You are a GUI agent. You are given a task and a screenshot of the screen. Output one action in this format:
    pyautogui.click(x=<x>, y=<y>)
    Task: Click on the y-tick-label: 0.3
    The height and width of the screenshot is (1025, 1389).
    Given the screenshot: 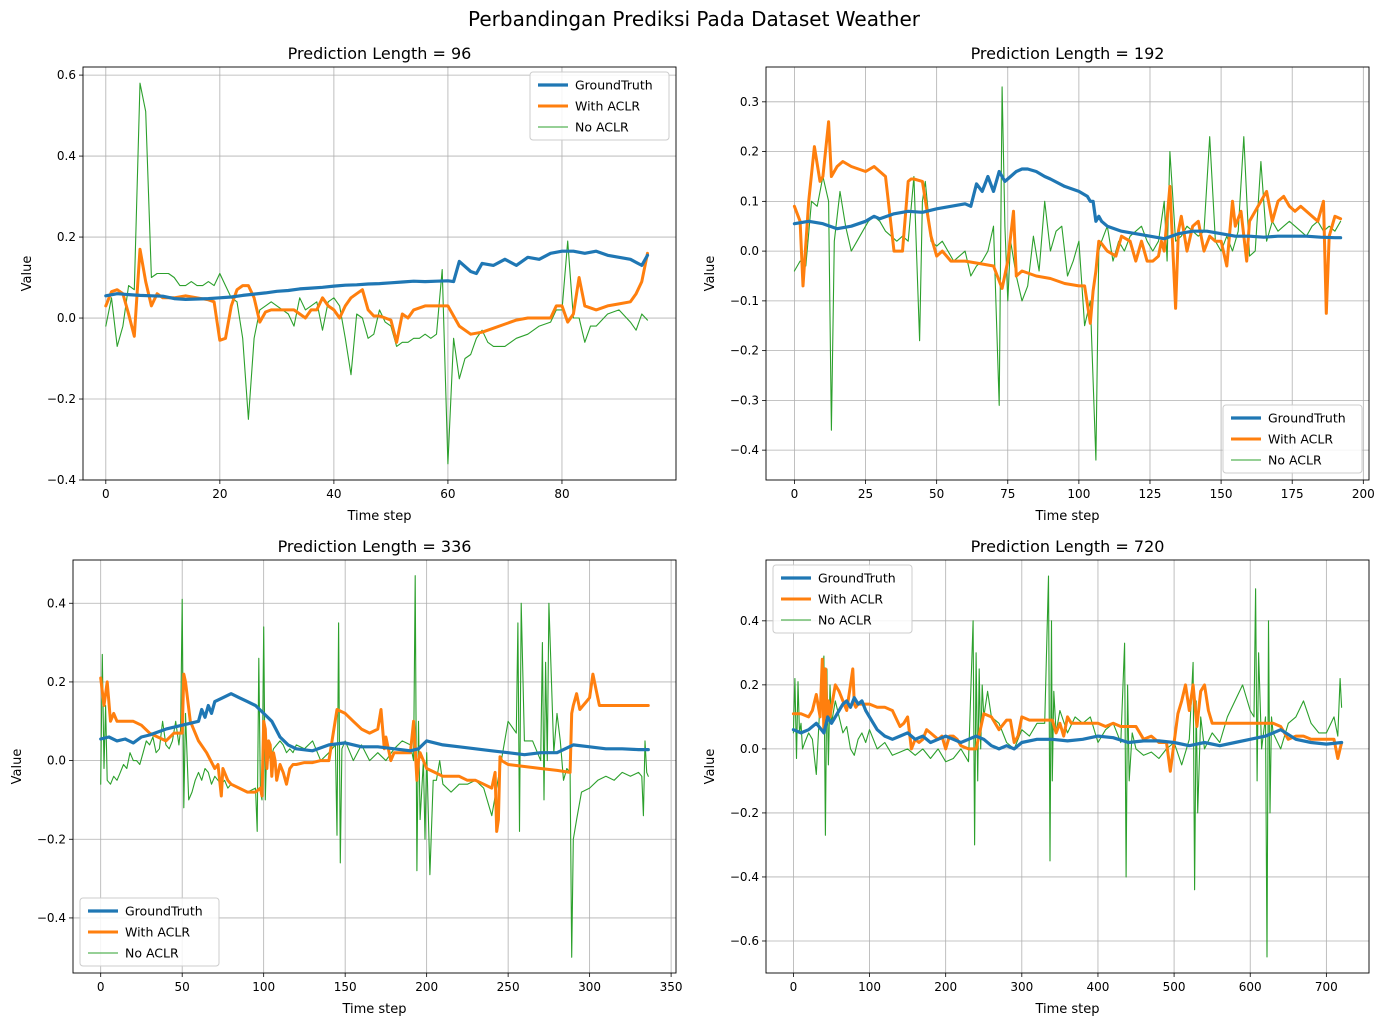 What is the action you would take?
    pyautogui.click(x=749, y=102)
    